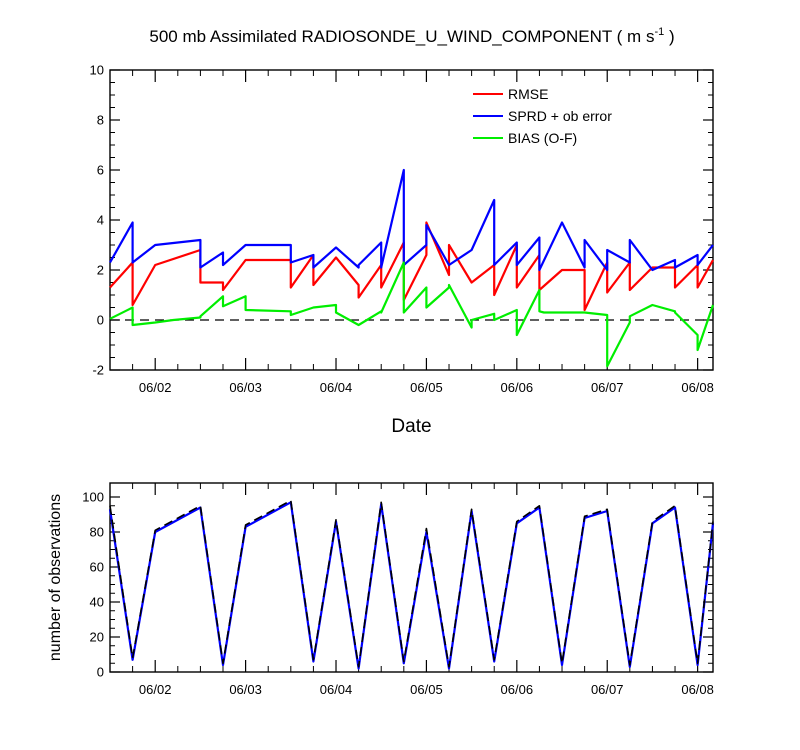 Image resolution: width=800 pixels, height=750 pixels. Describe the element at coordinates (100, 170) in the screenshot. I see `y-tick-label: 6` at that location.